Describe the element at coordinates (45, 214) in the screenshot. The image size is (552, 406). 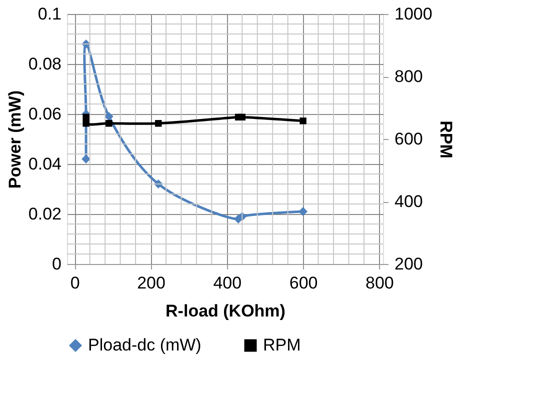
I see `y-tick-label: 0.02` at that location.